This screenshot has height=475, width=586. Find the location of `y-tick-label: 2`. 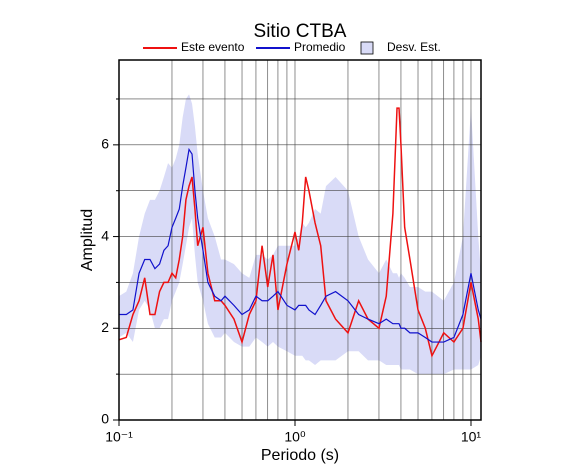

y-tick-label: 2 is located at coordinates (105, 327).